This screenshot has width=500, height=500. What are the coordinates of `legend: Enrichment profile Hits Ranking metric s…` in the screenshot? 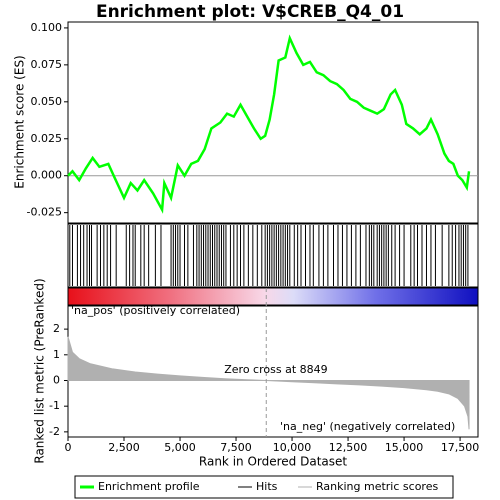 It's located at (264, 487).